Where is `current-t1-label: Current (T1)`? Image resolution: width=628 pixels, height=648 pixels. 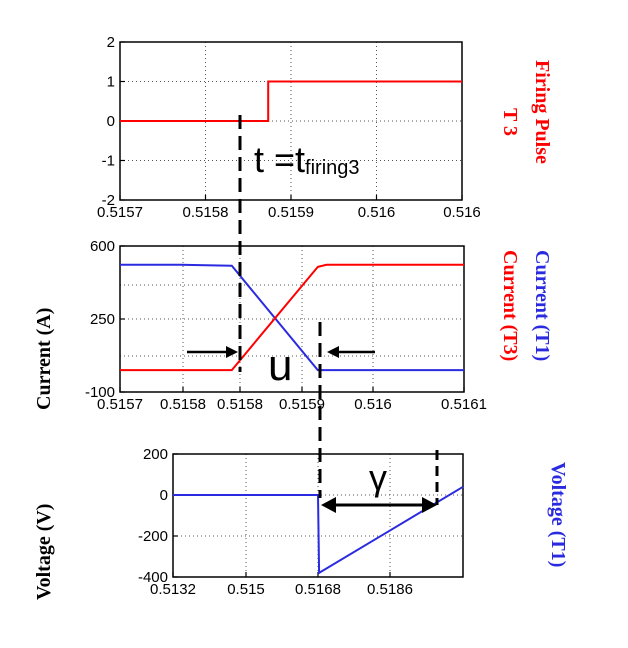
current-t1-label: Current (T1) is located at coordinates (542, 305).